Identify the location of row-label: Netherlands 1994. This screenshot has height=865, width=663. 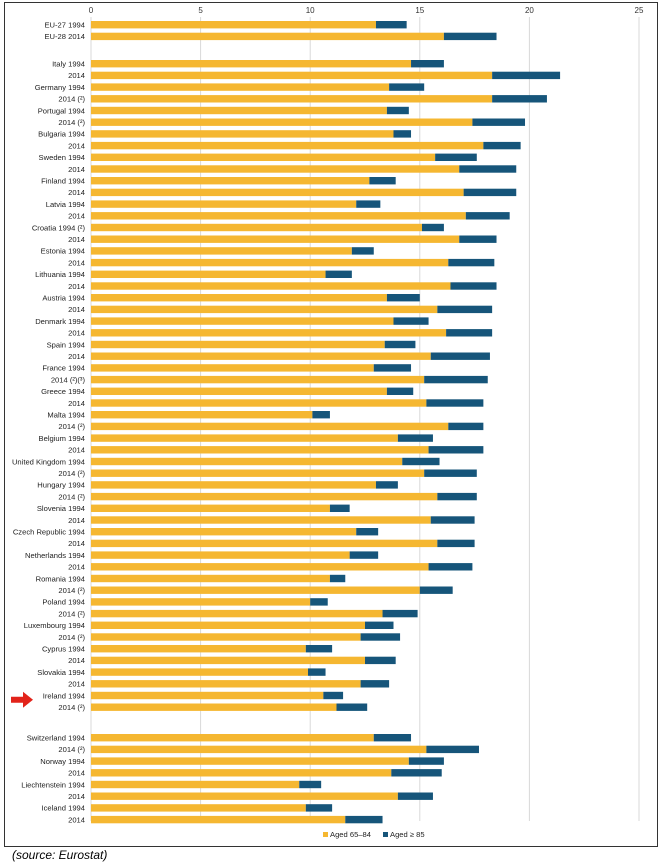
(55, 555).